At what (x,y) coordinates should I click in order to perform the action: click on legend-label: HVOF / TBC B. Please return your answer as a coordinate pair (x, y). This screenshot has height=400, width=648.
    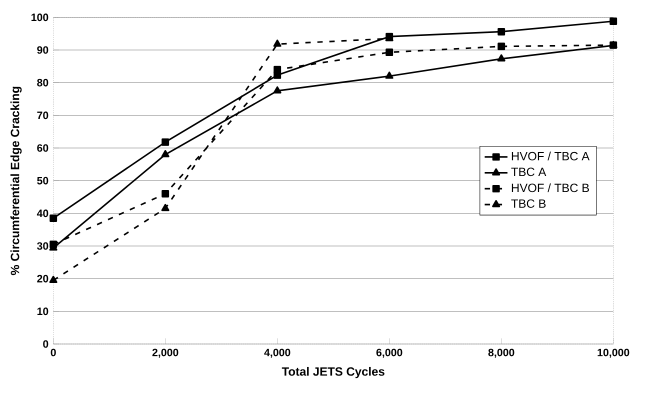
    Looking at the image, I should click on (550, 187).